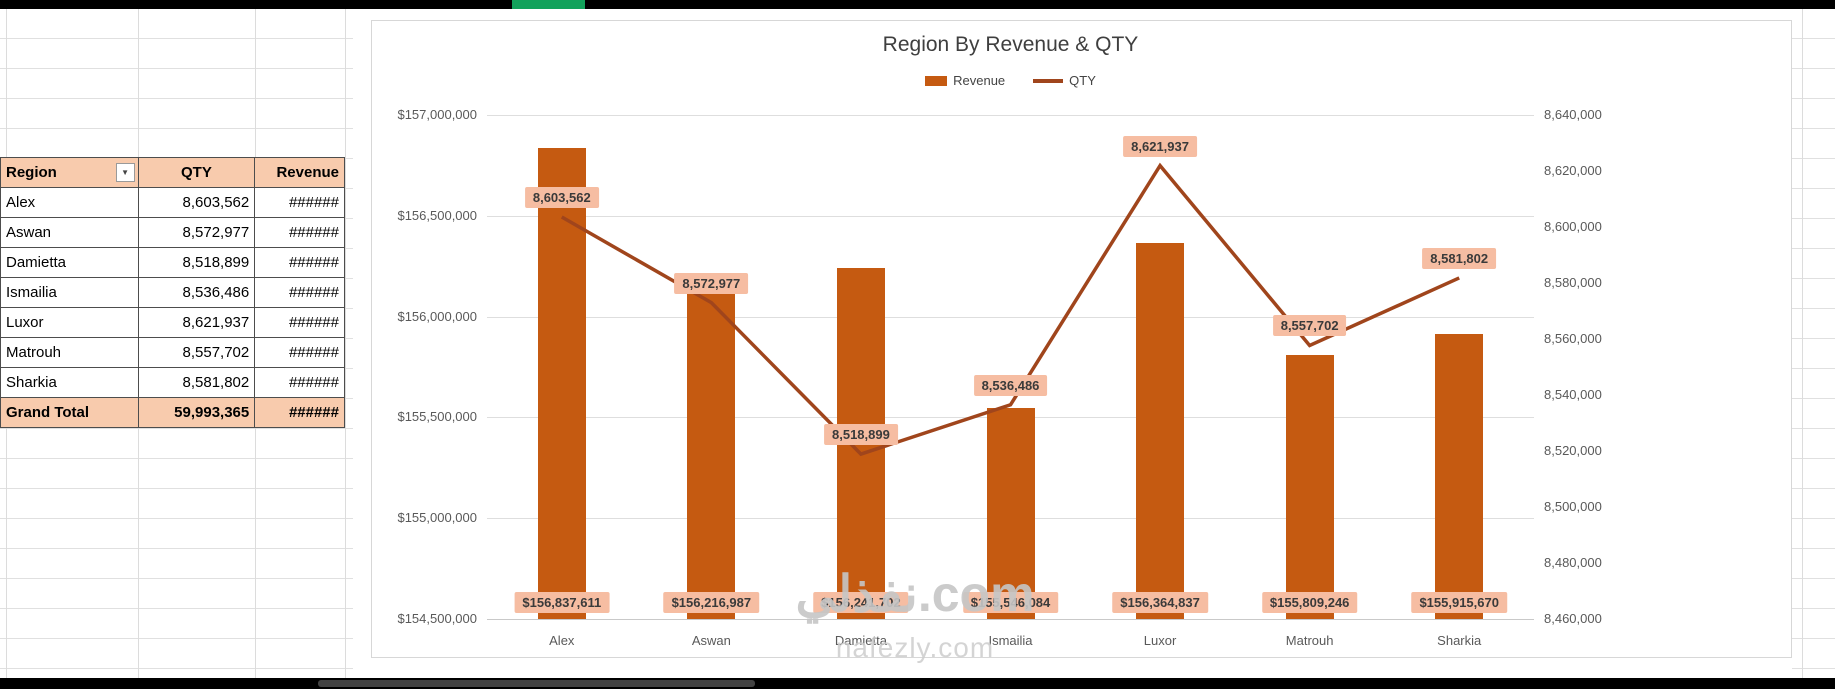 The width and height of the screenshot is (1835, 689). What do you see at coordinates (1573, 618) in the screenshot?
I see `right-axis-tick: 8,460,000` at bounding box center [1573, 618].